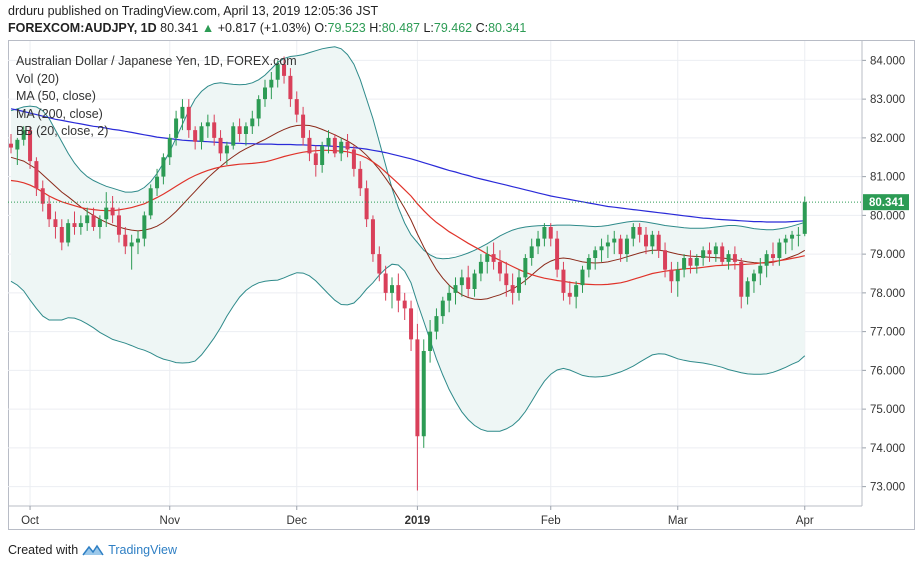 This screenshot has width=920, height=569. What do you see at coordinates (346, 28) in the screenshot?
I see `open-value: 79.523` at bounding box center [346, 28].